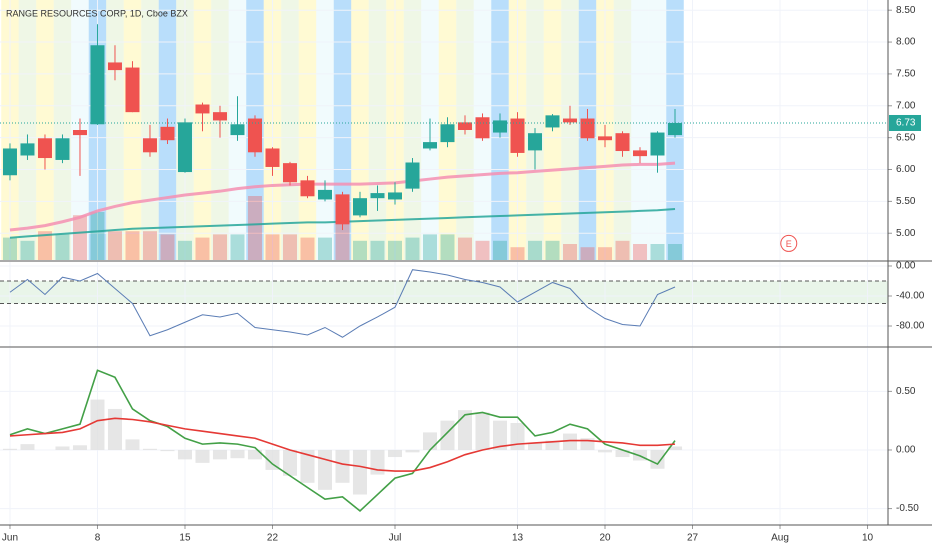 Image resolution: width=932 pixels, height=550 pixels. Describe the element at coordinates (10, 538) in the screenshot. I see `x-tick-label: Jun` at that location.